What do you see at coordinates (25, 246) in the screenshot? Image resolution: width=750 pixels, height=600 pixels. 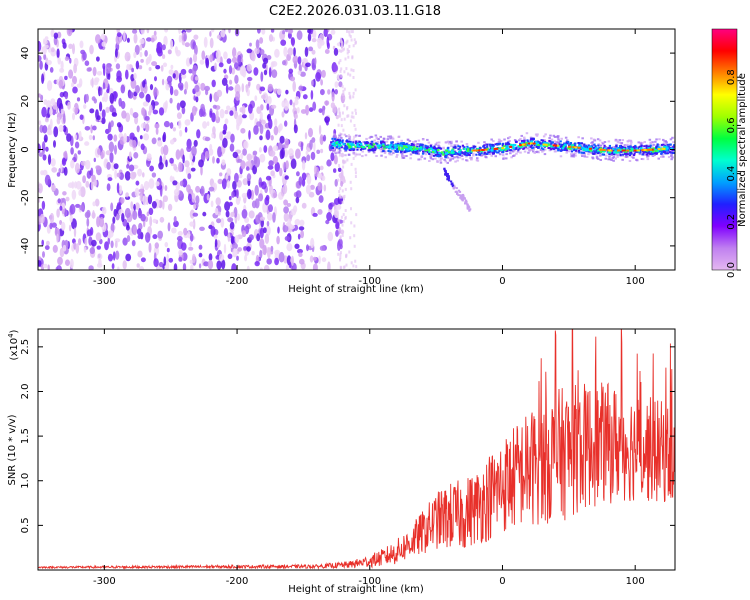 I see `spectrogram-y-tick-label: -40` at bounding box center [25, 246].